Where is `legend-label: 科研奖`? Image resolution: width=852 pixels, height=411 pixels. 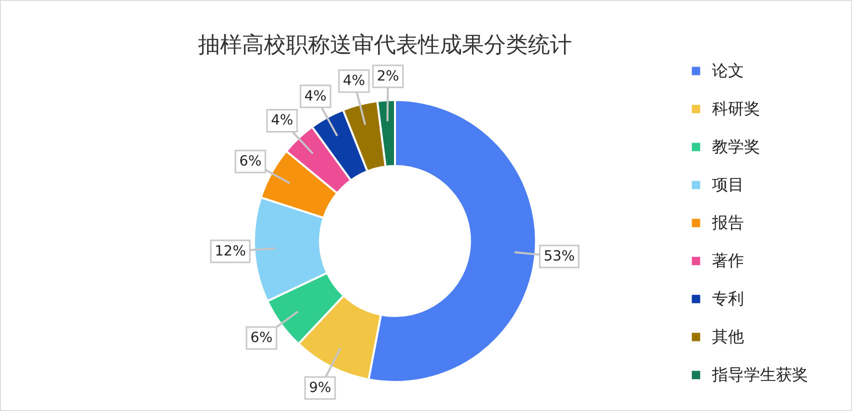
legend-label: 科研奖 is located at coordinates (736, 108).